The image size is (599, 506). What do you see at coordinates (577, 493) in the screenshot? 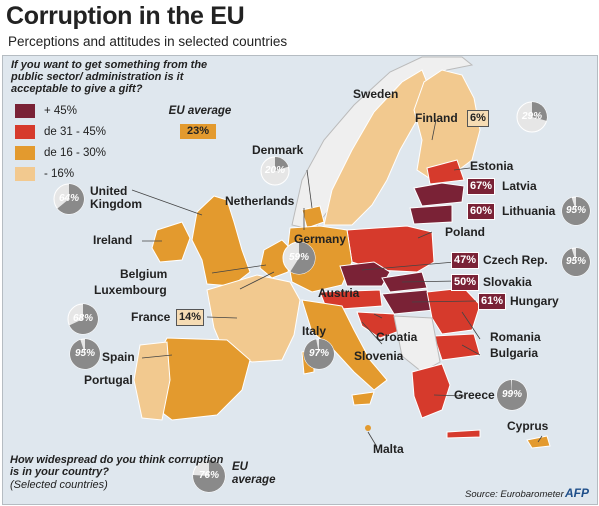
I see `afp-logo: AFP` at bounding box center [577, 493].